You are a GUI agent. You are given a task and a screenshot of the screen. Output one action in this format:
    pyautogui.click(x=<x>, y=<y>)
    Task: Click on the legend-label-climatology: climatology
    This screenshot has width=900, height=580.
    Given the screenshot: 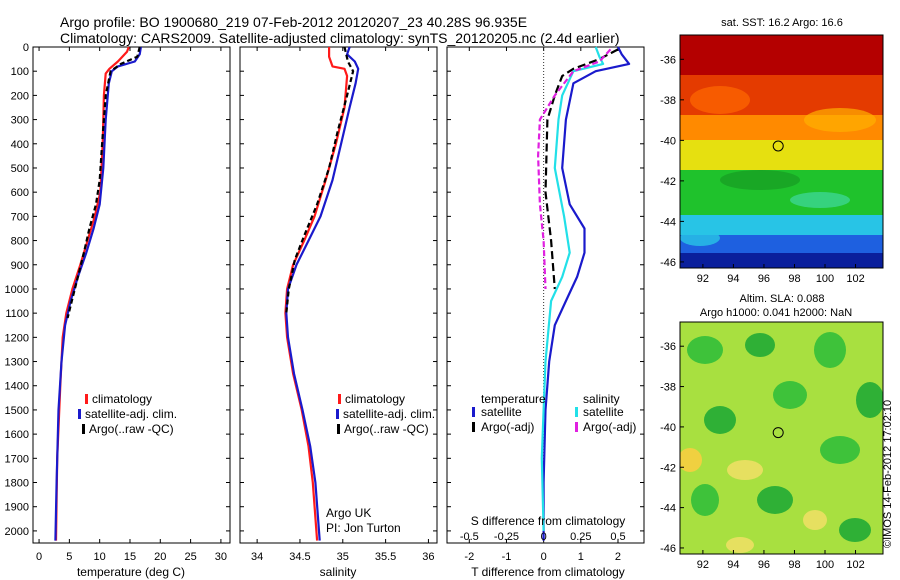 What is the action you would take?
    pyautogui.click(x=122, y=399)
    